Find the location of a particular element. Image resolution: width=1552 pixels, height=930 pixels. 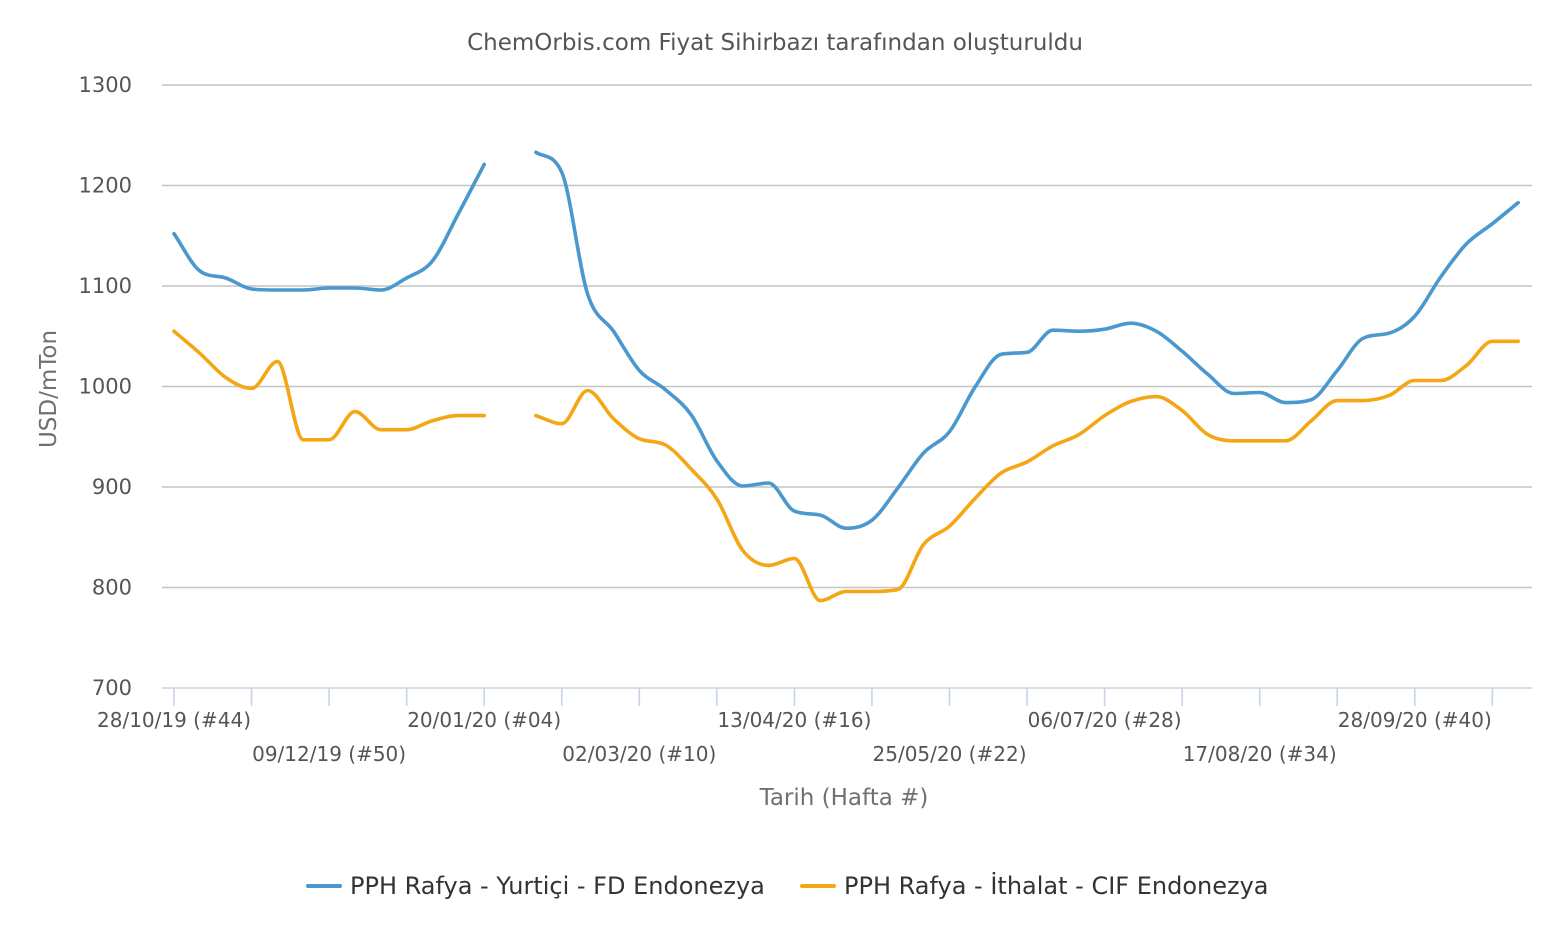

x-tick-label: 20/01/20 (#04) is located at coordinates (484, 720).